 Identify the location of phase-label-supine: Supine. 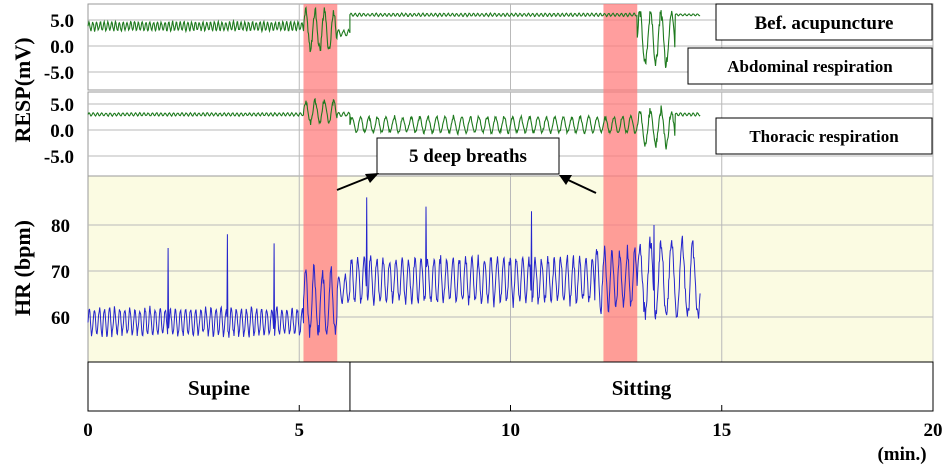
(219, 388).